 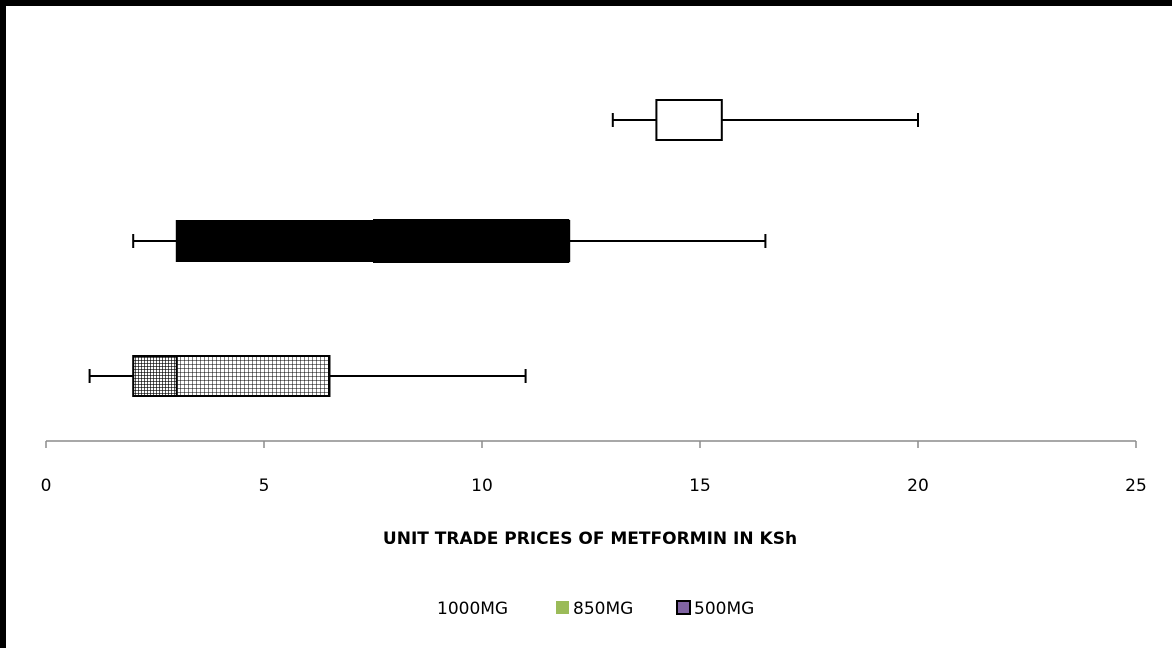 I want to click on x-tick-label-1: 5, so click(x=264, y=486).